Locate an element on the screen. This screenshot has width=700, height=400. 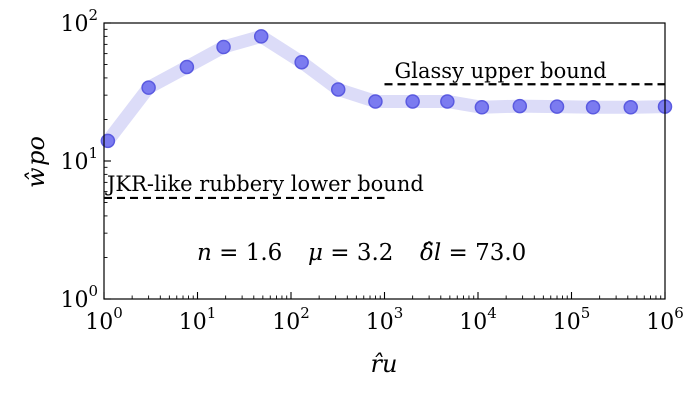
x-tick-label: 10¹ is located at coordinates (198, 319).